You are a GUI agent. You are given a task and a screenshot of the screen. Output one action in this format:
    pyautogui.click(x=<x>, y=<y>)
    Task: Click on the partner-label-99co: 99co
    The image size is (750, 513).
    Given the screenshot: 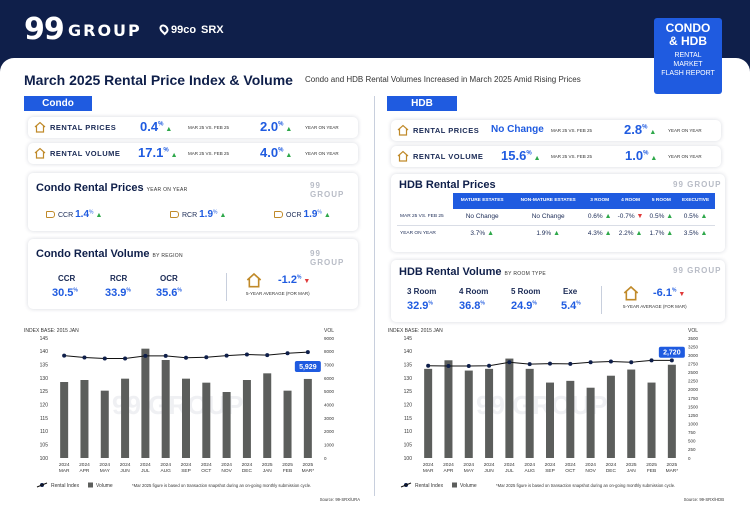 What is the action you would take?
    pyautogui.click(x=184, y=30)
    